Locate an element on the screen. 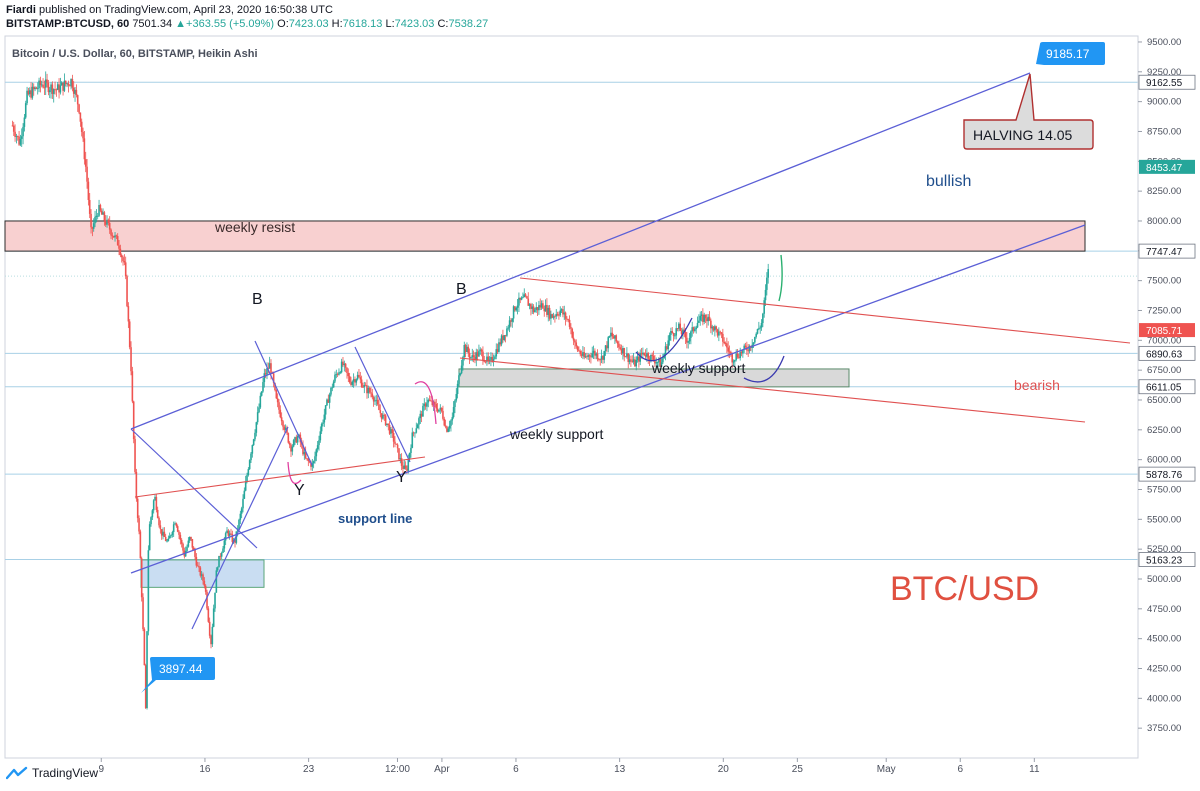 The image size is (1200, 791). symbol: BITSTAMP:BTCUSD, 60 is located at coordinates (68, 24).